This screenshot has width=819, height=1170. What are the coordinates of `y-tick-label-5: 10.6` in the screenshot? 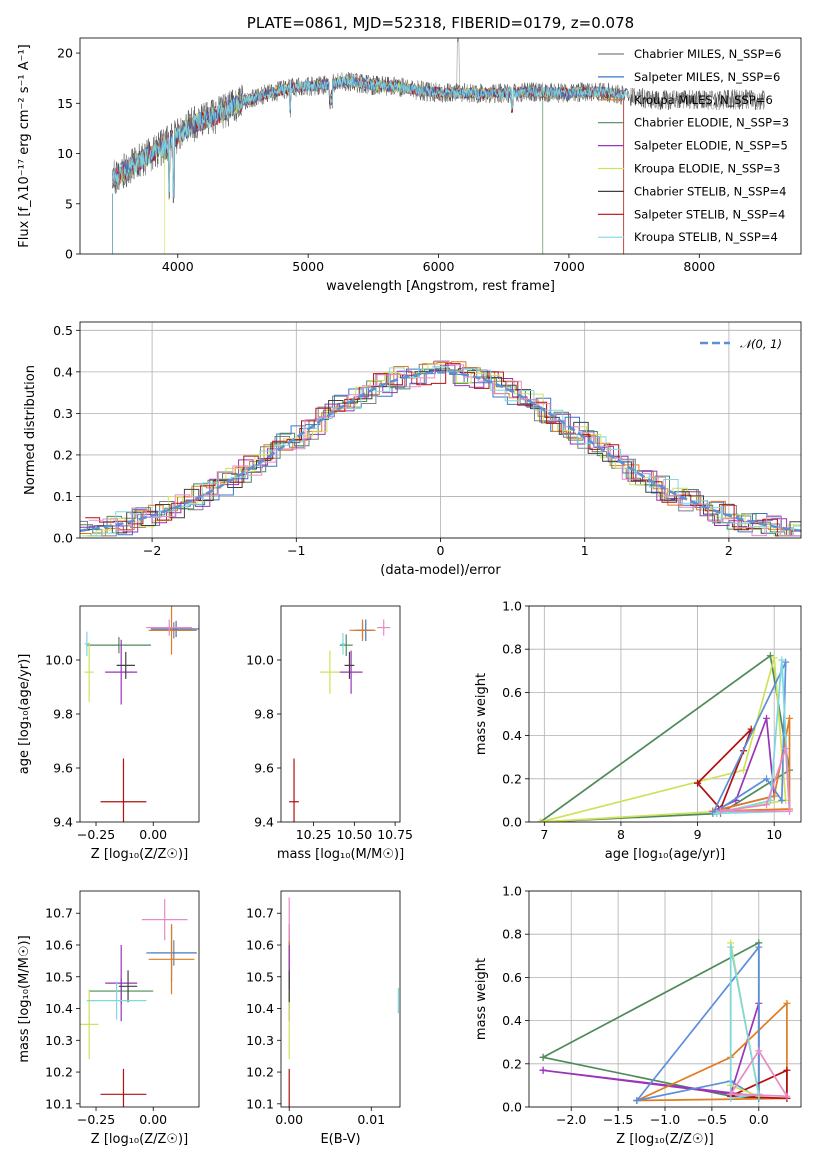 It's located at (260, 945).